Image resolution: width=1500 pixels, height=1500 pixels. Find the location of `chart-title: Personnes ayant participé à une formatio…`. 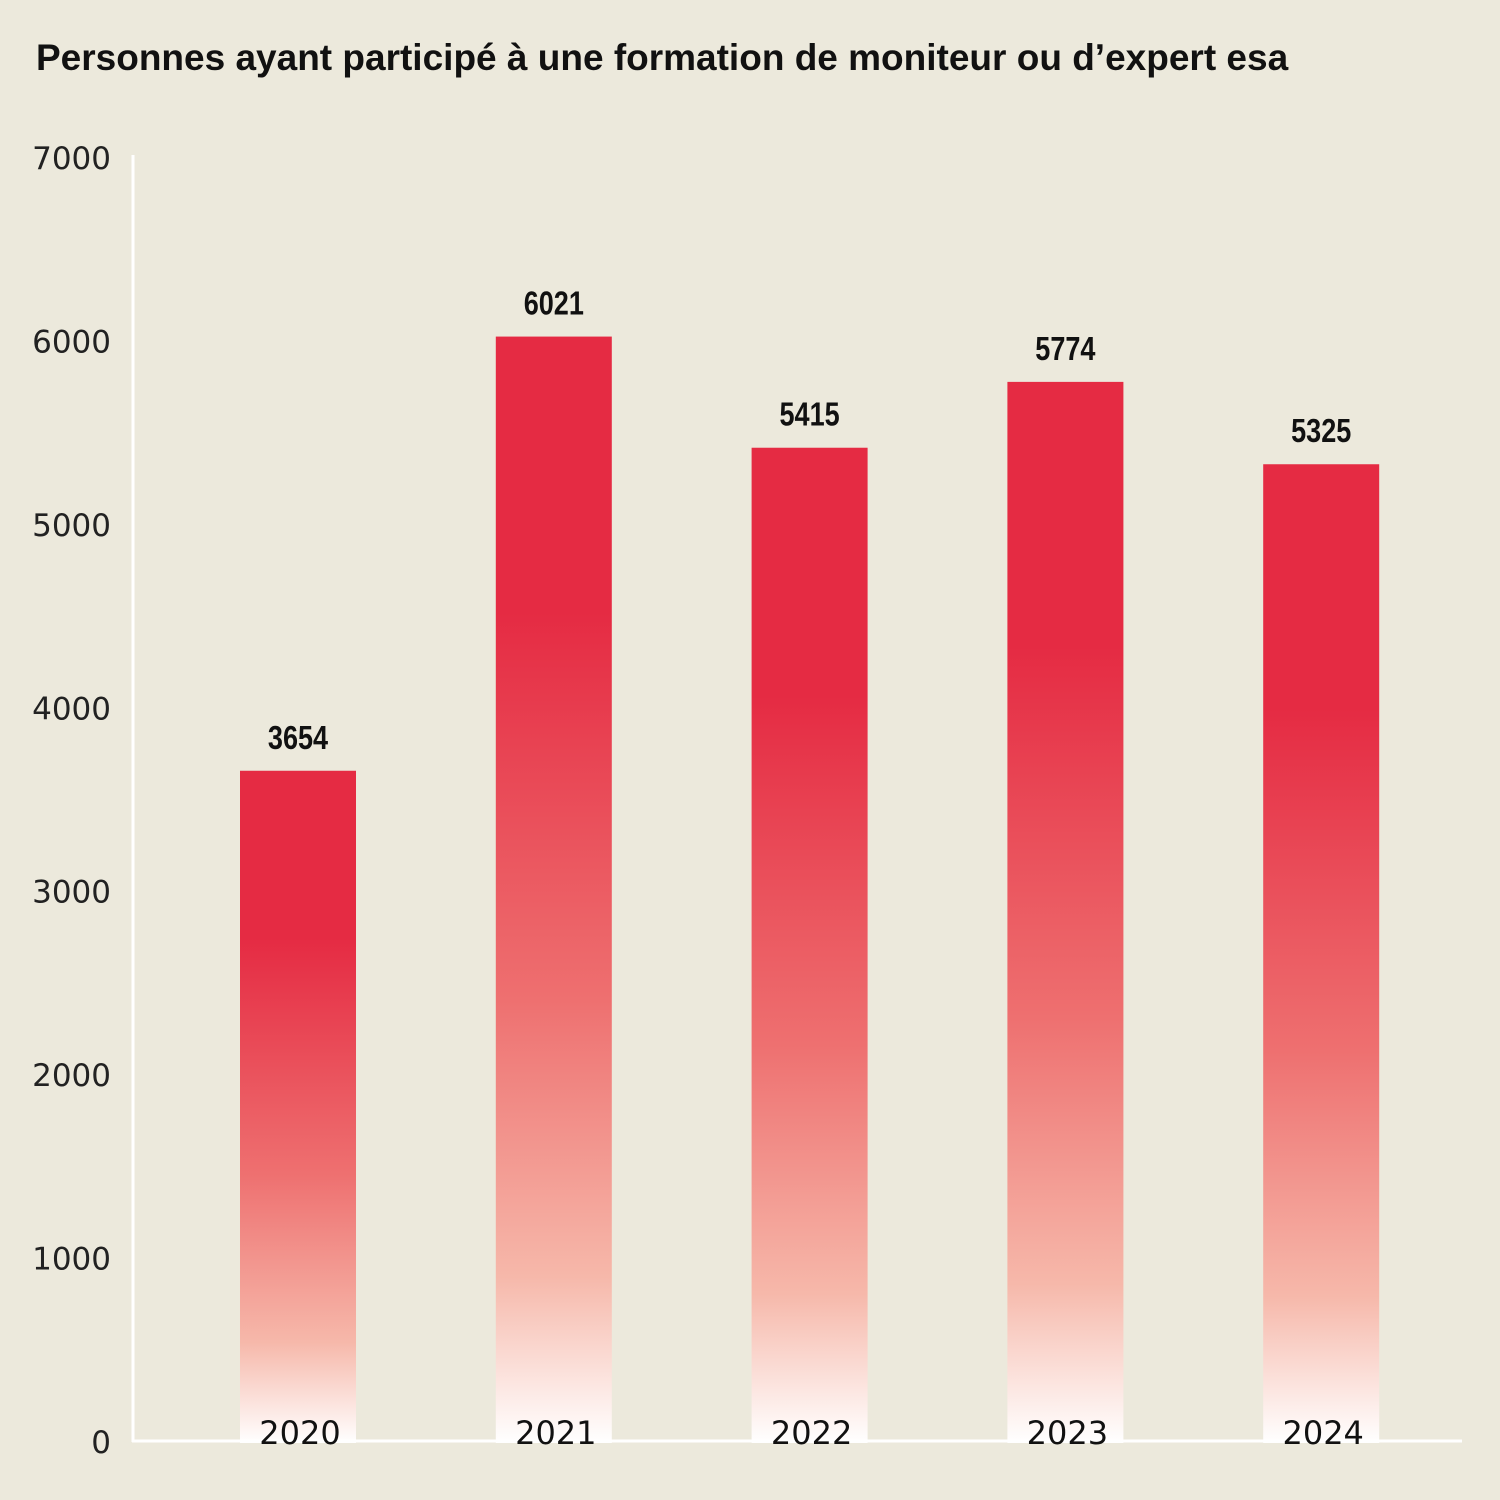

chart-title: Personnes ayant participé à une formatio… is located at coordinates (662, 57).